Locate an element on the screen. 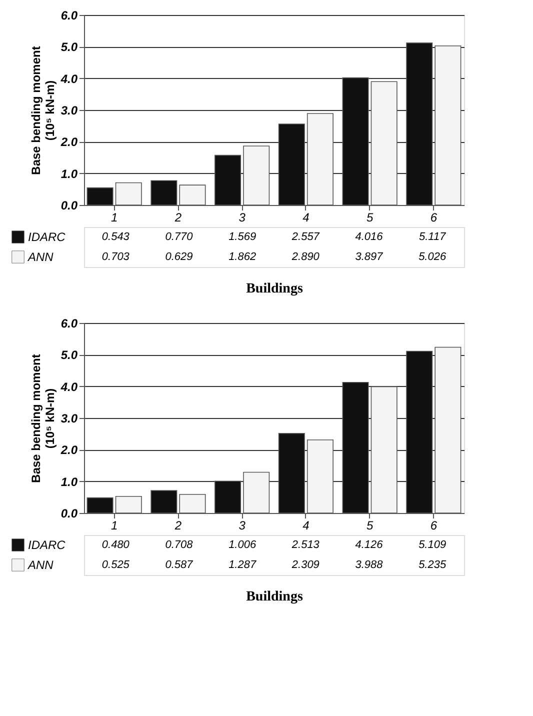 This screenshot has height=716, width=533. data-label: 0.525 is located at coordinates (116, 565).